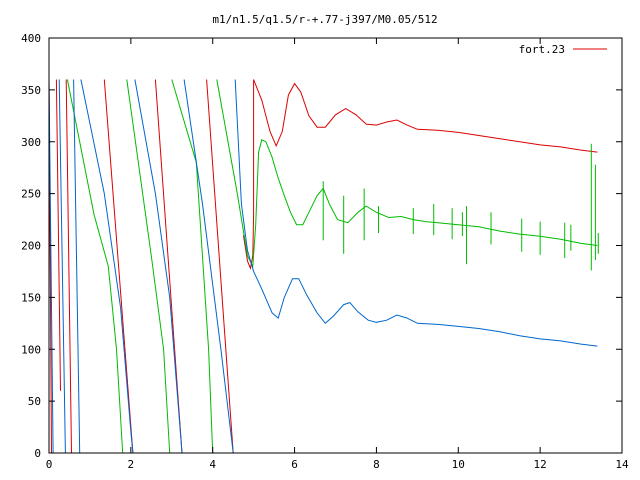 This screenshot has height=480, width=640. I want to click on y-tick-label: 150, so click(31, 297).